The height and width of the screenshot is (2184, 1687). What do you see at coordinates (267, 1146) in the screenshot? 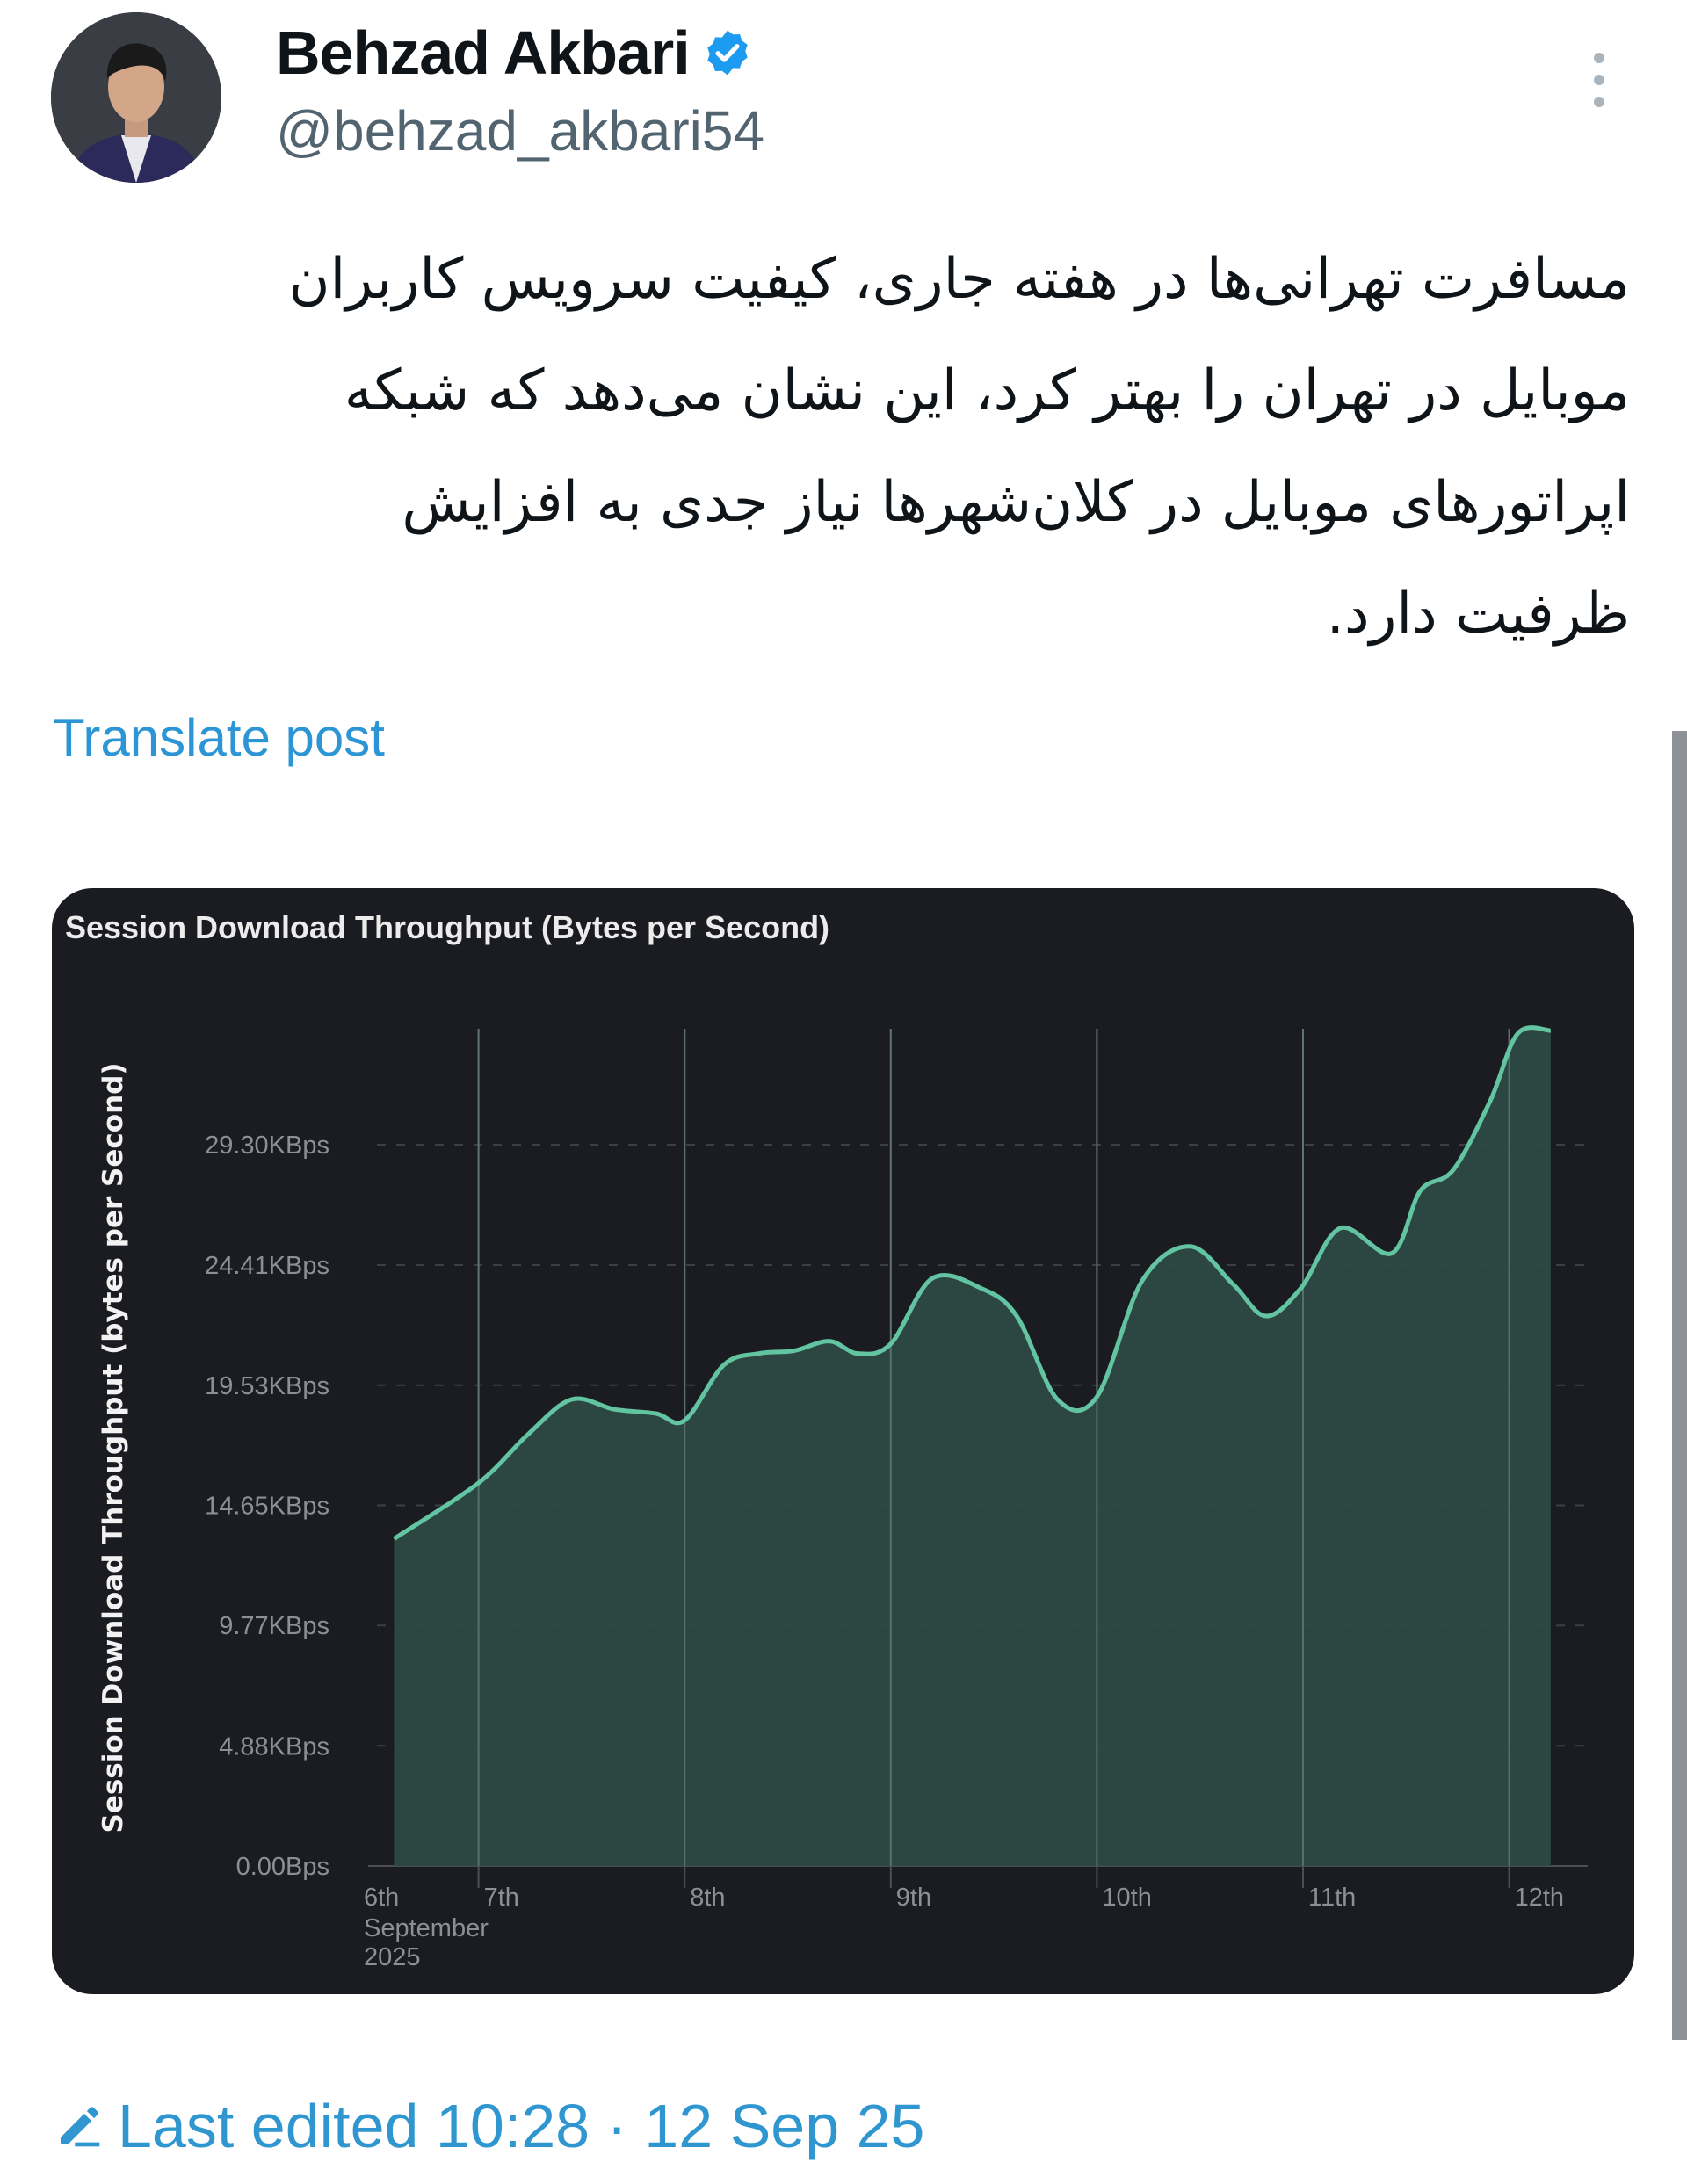
I see `y-tick-label: 29.30KBps` at bounding box center [267, 1146].